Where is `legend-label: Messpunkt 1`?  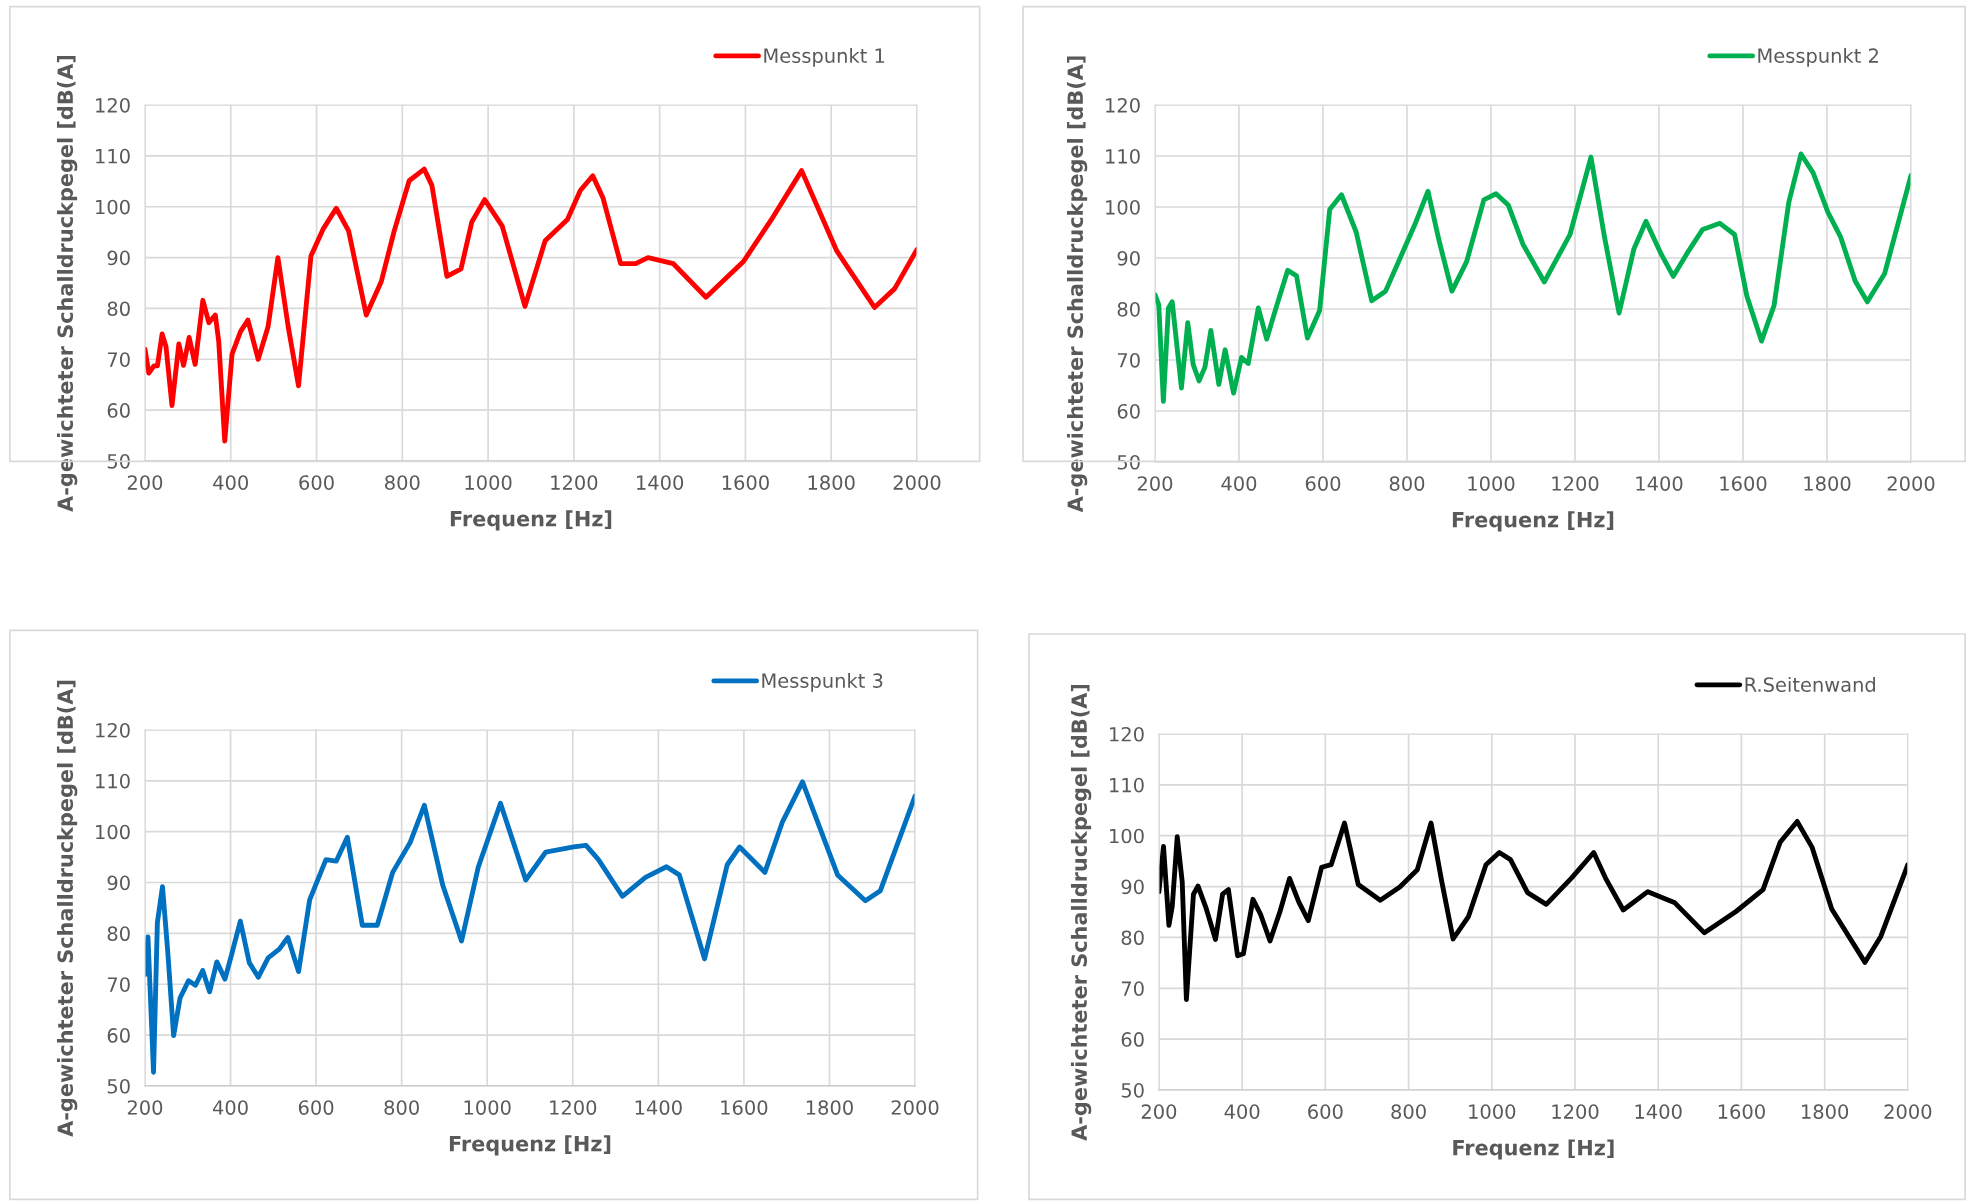 legend-label: Messpunkt 1 is located at coordinates (824, 57).